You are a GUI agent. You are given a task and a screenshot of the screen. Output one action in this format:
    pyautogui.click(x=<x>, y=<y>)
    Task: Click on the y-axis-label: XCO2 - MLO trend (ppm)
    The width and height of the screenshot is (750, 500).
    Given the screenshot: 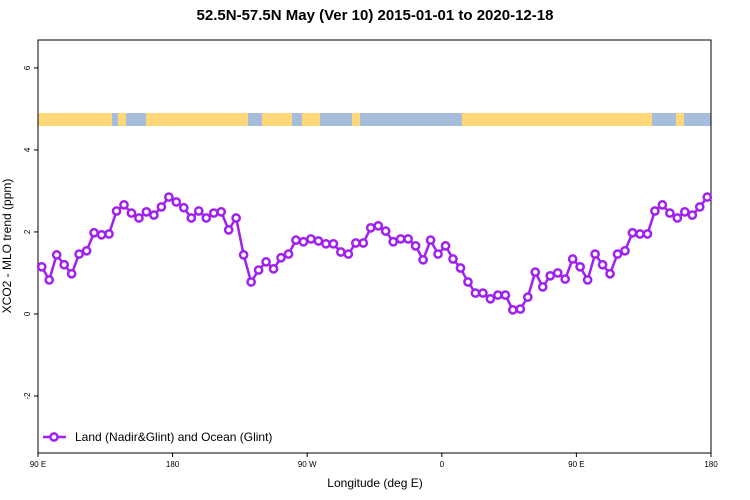 What is the action you would take?
    pyautogui.click(x=7, y=246)
    